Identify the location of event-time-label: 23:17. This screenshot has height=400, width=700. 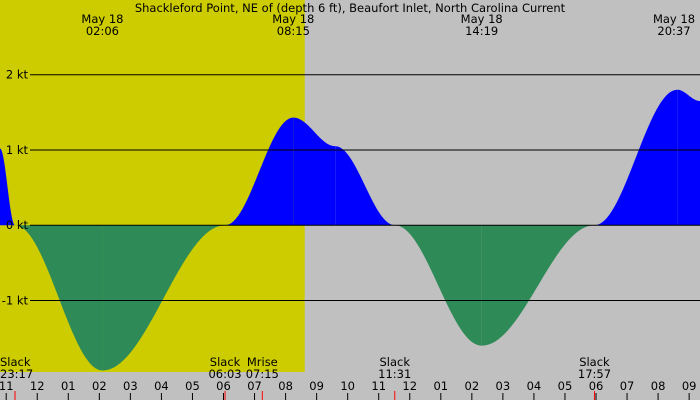
(16, 374).